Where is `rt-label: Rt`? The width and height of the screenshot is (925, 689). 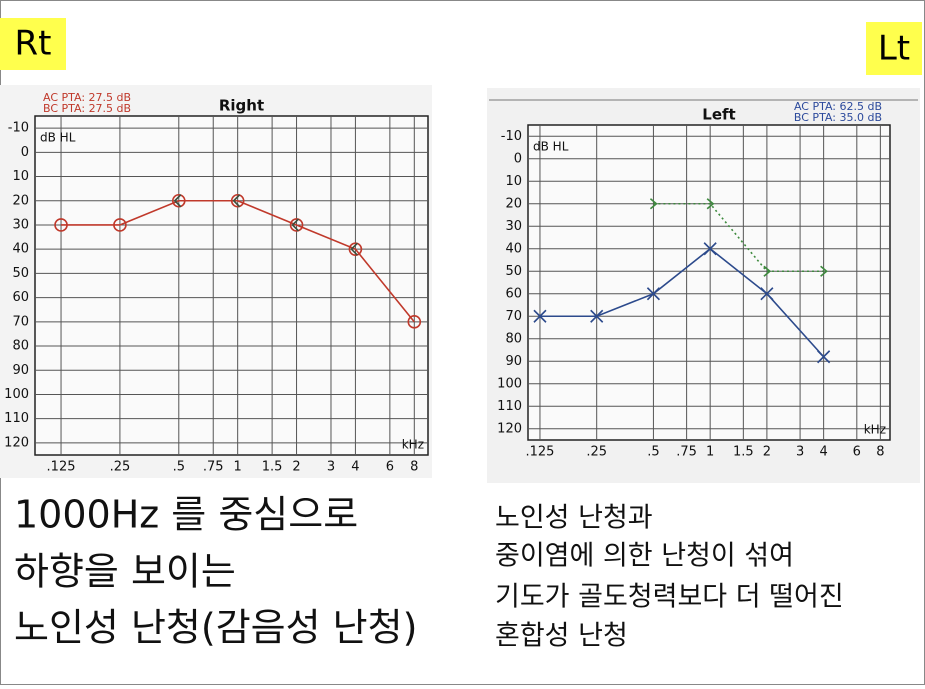 rt-label: Rt is located at coordinates (33, 44).